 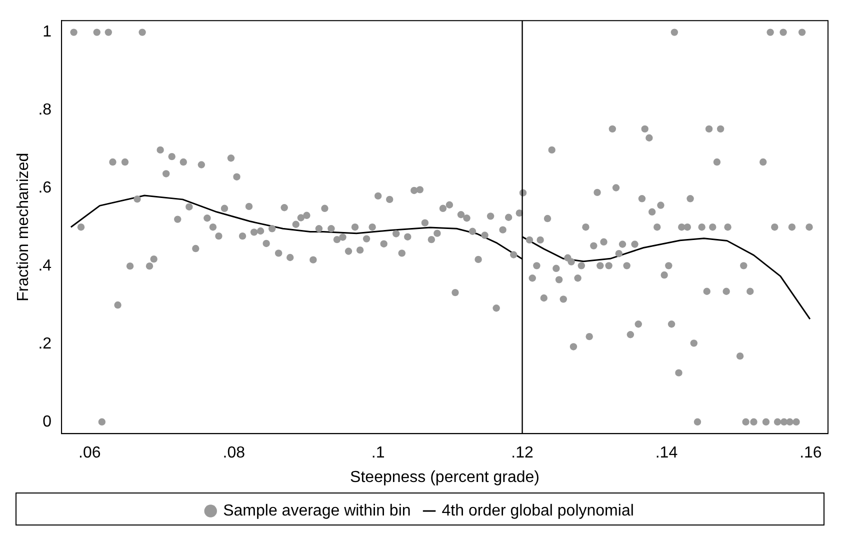 What do you see at coordinates (538, 511) in the screenshot?
I see `legend-label: 4th order global polynomial` at bounding box center [538, 511].